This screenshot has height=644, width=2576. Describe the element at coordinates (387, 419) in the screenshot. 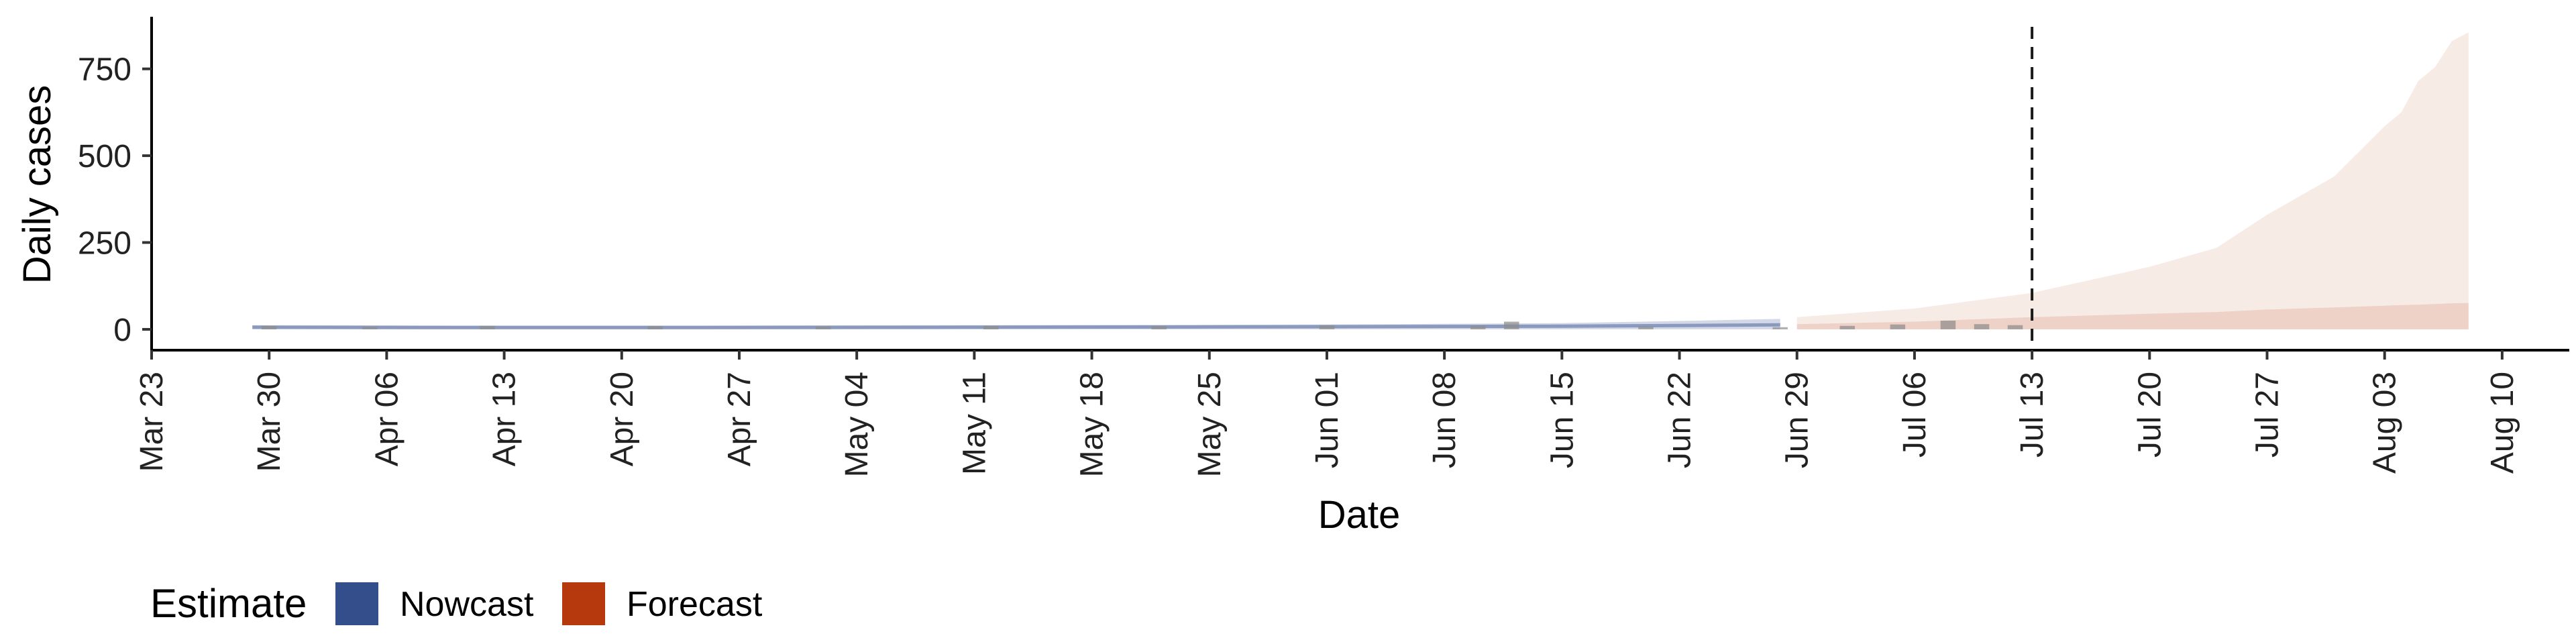

I see `x-tick-label: Apr 06` at that location.